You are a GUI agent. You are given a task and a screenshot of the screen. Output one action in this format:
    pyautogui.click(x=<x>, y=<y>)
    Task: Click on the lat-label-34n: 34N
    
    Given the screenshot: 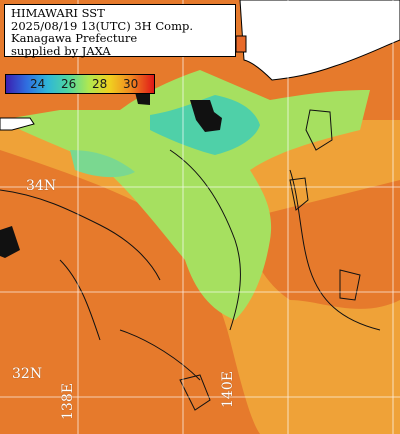 What is the action you would take?
    pyautogui.click(x=41, y=186)
    